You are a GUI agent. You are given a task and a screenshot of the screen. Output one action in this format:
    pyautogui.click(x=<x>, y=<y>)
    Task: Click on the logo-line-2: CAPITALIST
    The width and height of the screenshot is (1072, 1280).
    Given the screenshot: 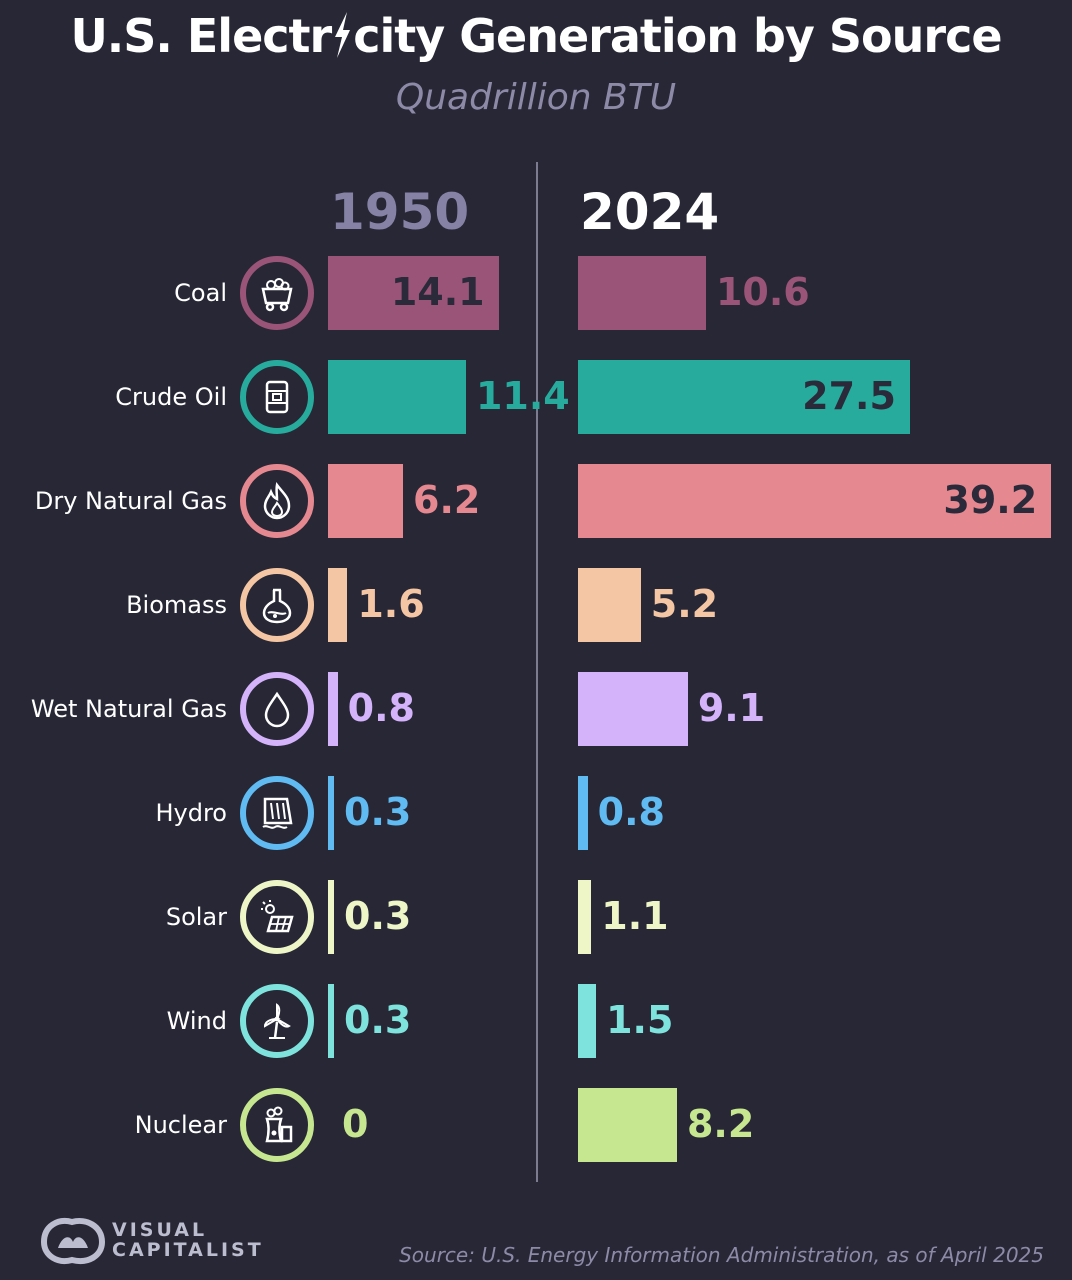 What is the action you would take?
    pyautogui.click(x=188, y=1250)
    